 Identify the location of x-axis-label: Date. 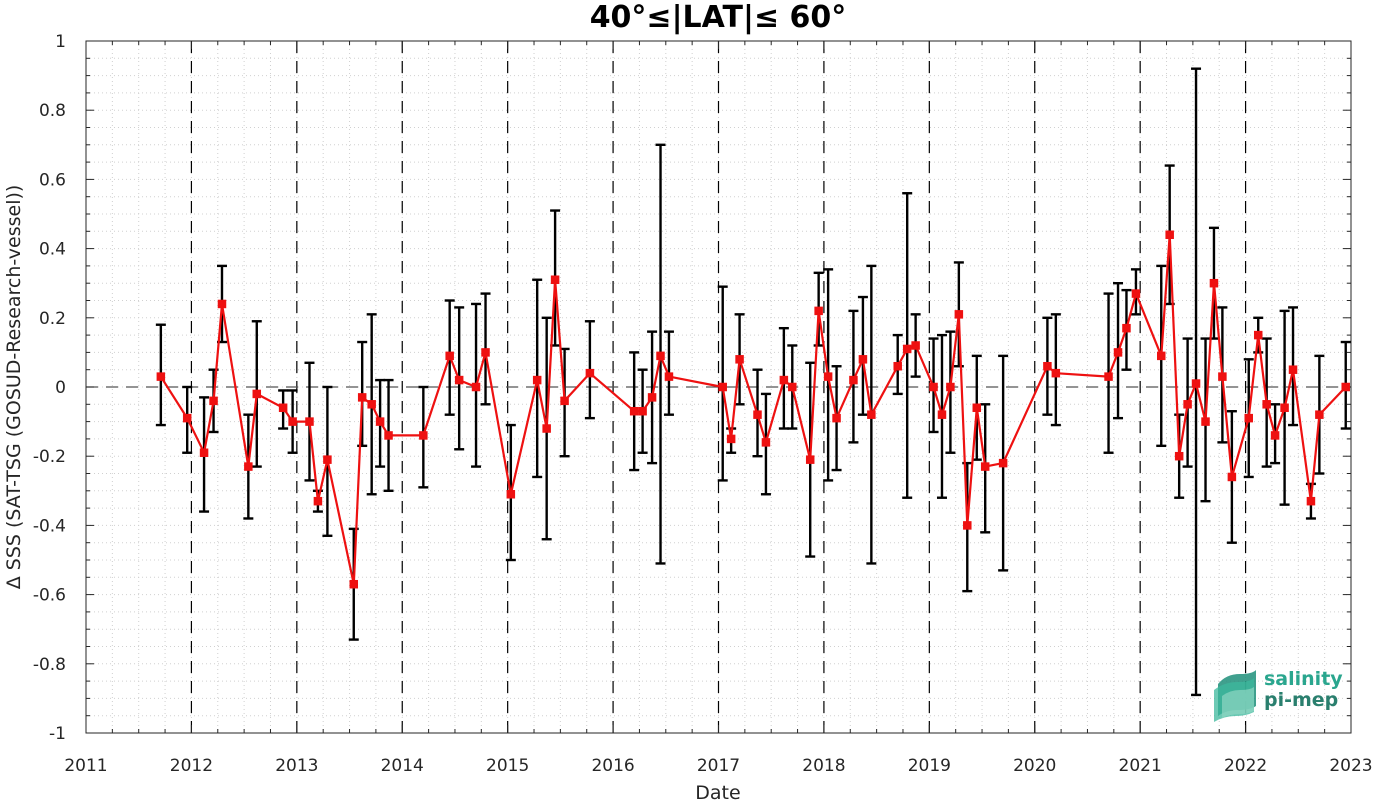
(717, 791).